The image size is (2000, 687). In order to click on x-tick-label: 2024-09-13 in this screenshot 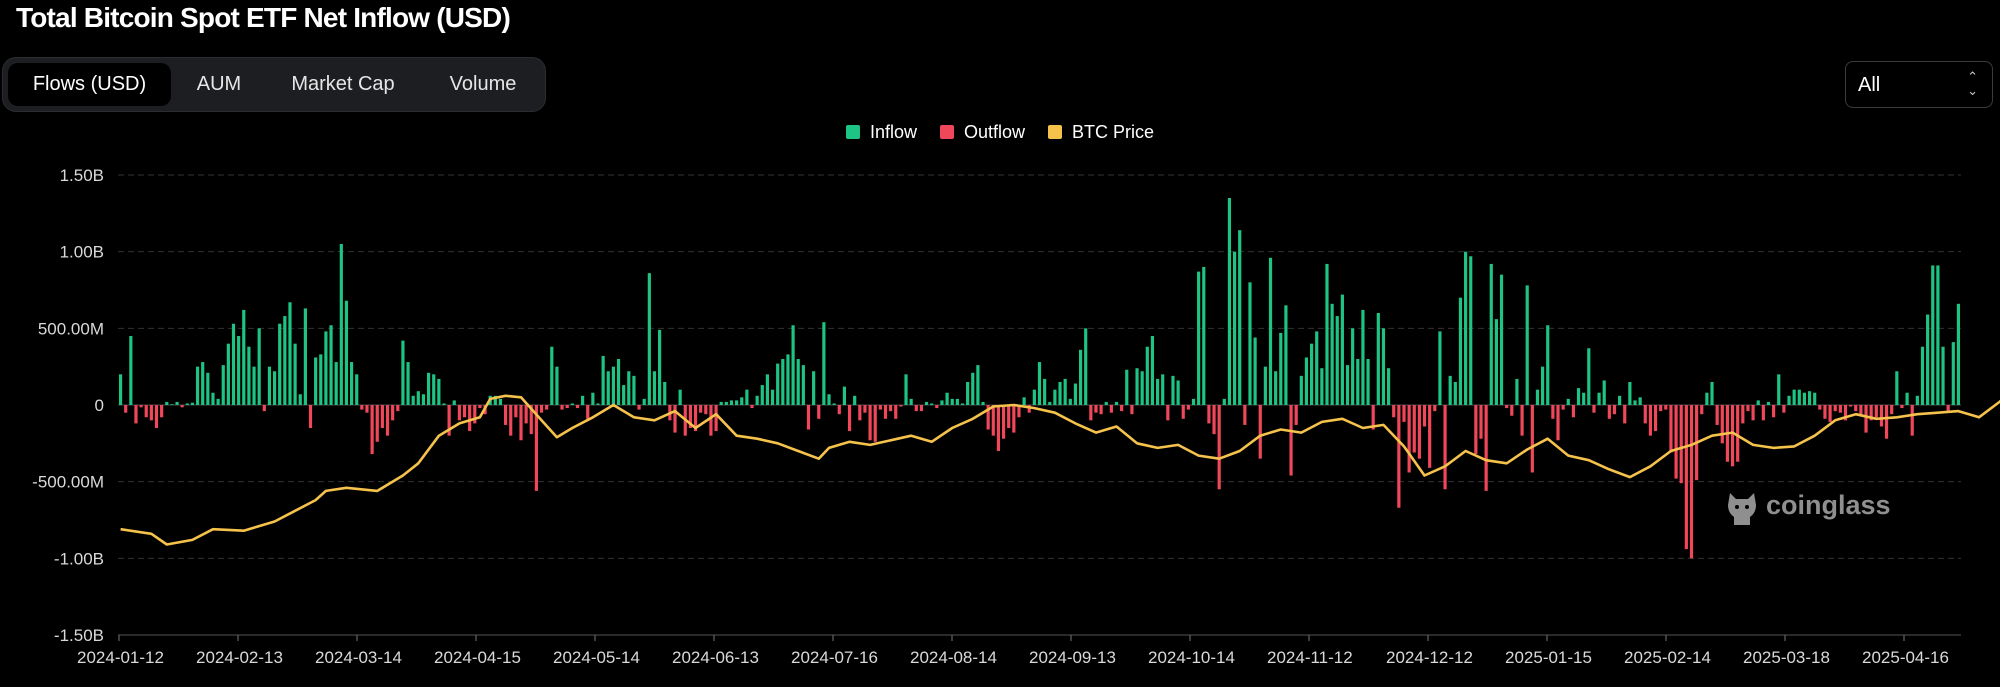, I will do `click(1072, 657)`.